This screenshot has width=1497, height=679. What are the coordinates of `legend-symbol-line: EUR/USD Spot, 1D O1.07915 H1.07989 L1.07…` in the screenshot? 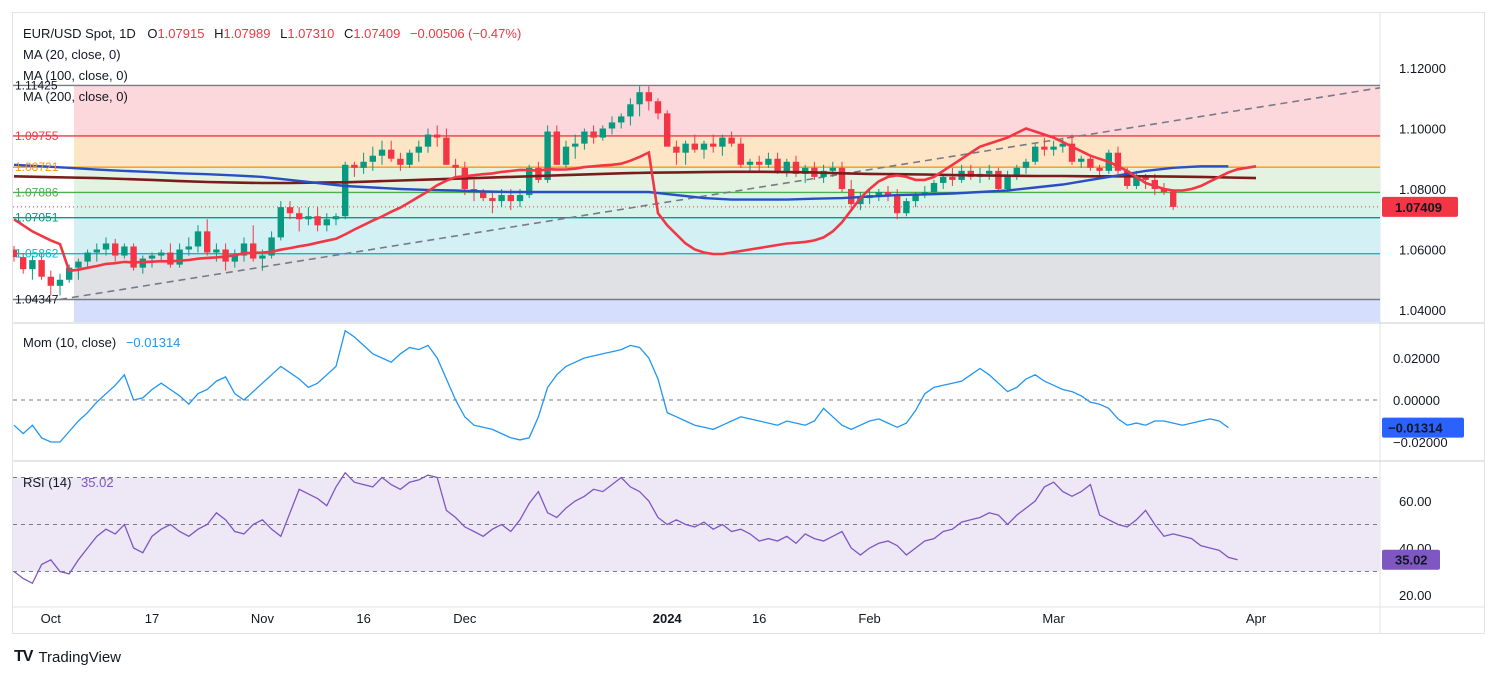 It's located at (272, 33).